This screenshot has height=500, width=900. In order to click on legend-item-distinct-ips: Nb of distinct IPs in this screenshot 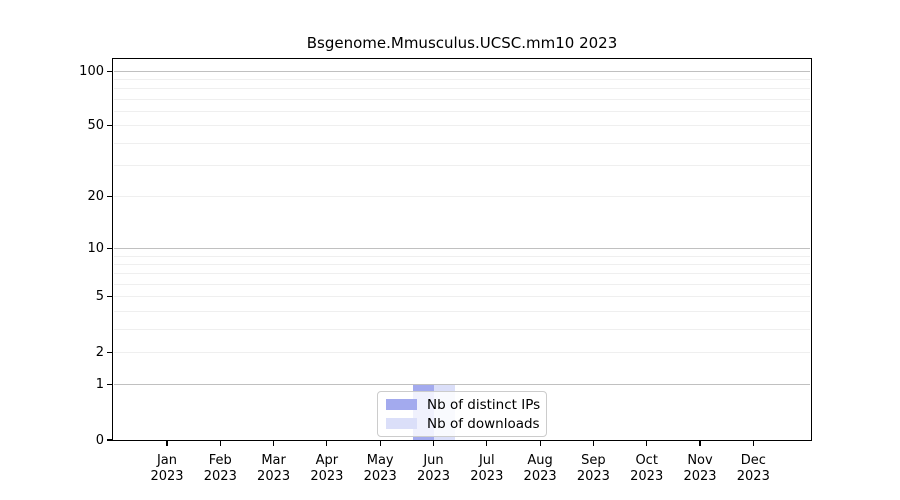, I will do `click(463, 404)`.